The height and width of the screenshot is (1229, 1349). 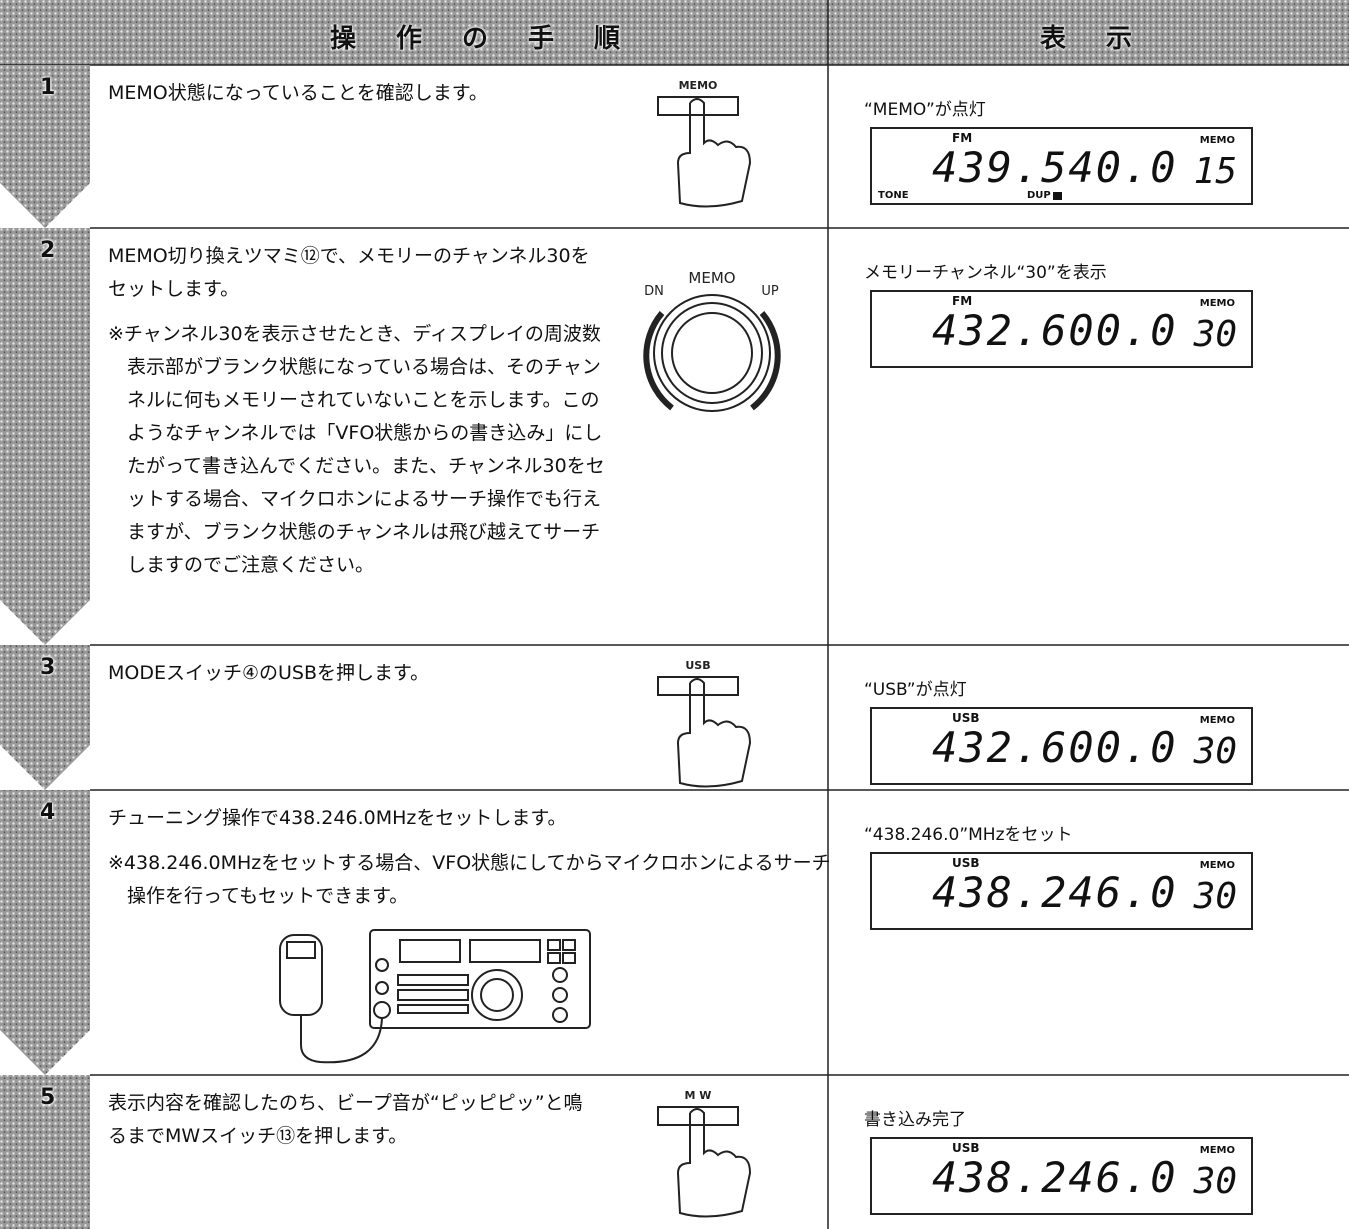 What do you see at coordinates (269, 673) in the screenshot?
I see `step-text: MODEスイッチ④のUSBを押します。` at bounding box center [269, 673].